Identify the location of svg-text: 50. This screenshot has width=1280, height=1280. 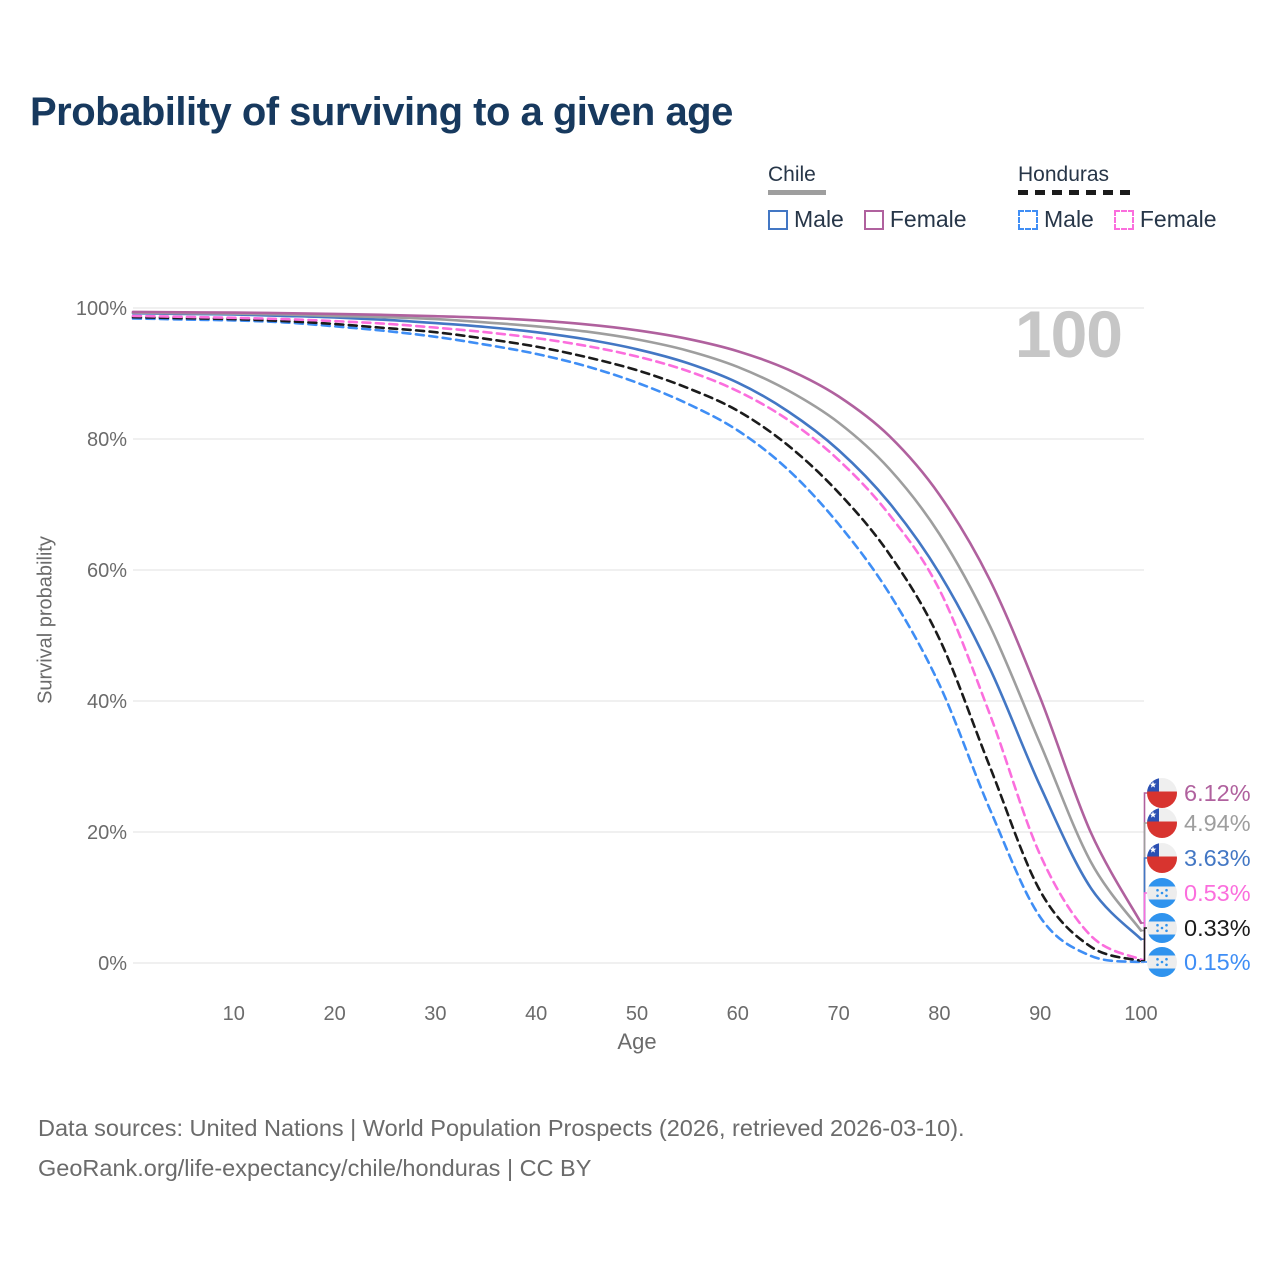
(637, 1014).